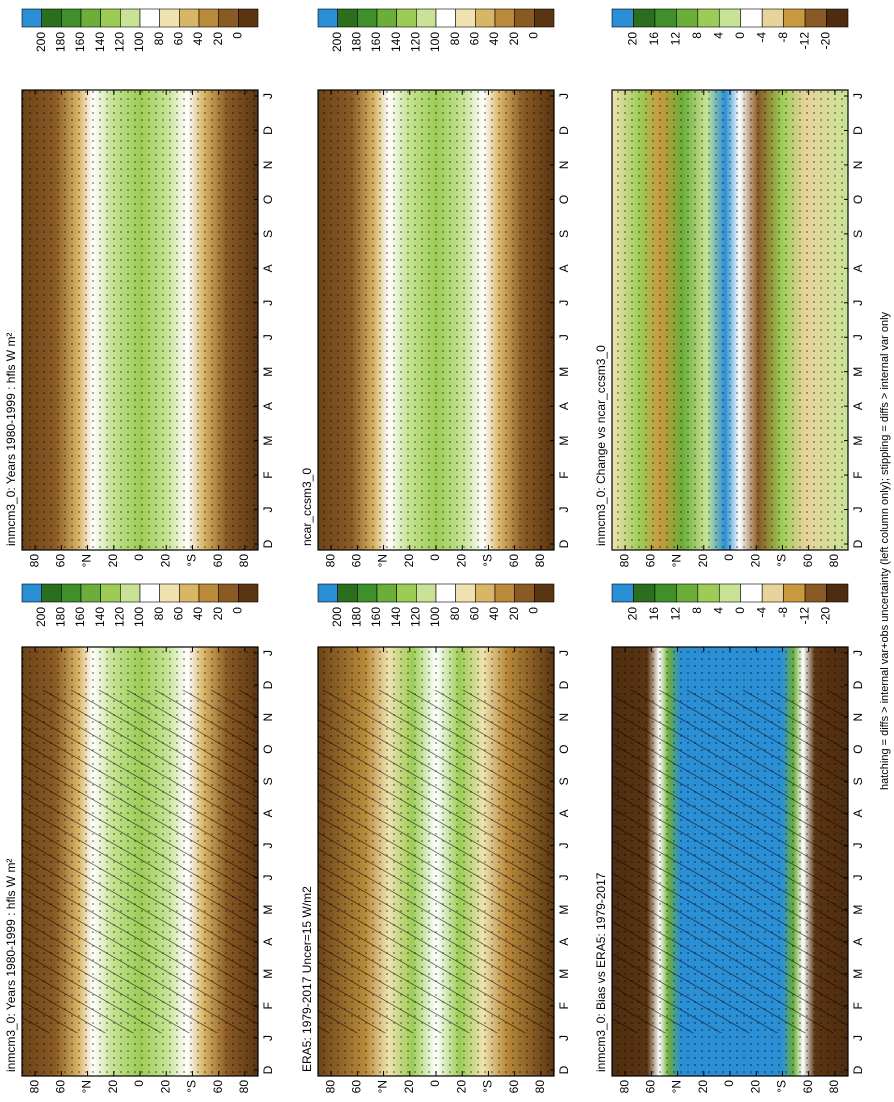  I want to click on colorbar-label: 120, so click(416, 617).